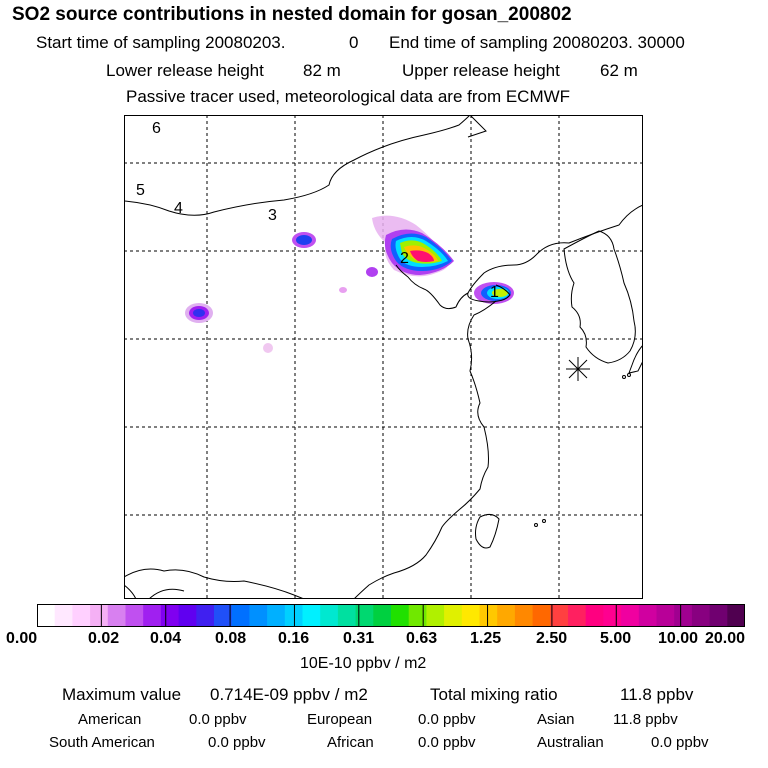 This screenshot has height=768, width=768. Describe the element at coordinates (322, 70) in the screenshot. I see `lower-release-value: 82 m` at that location.